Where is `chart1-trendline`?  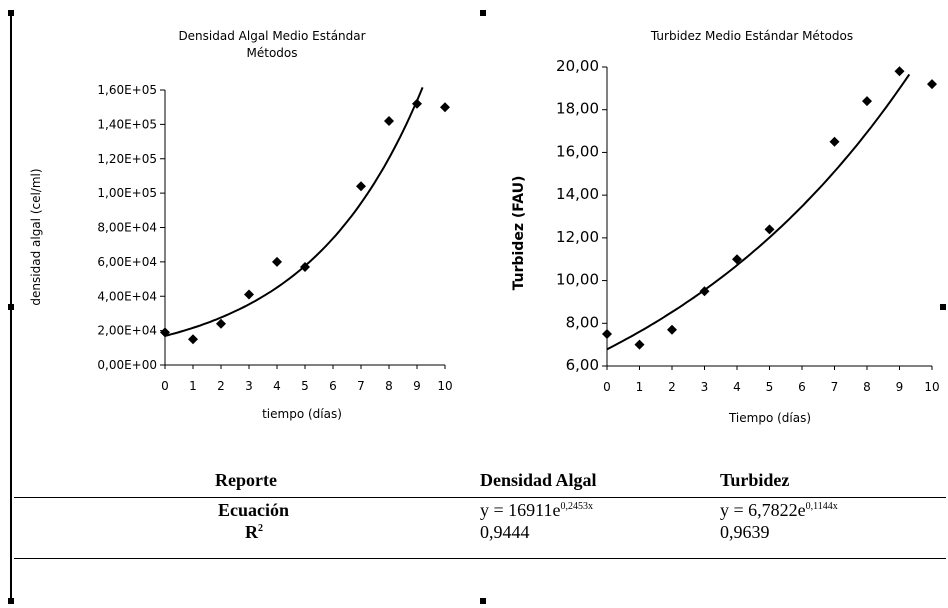
chart1-trendline is located at coordinates (294, 212).